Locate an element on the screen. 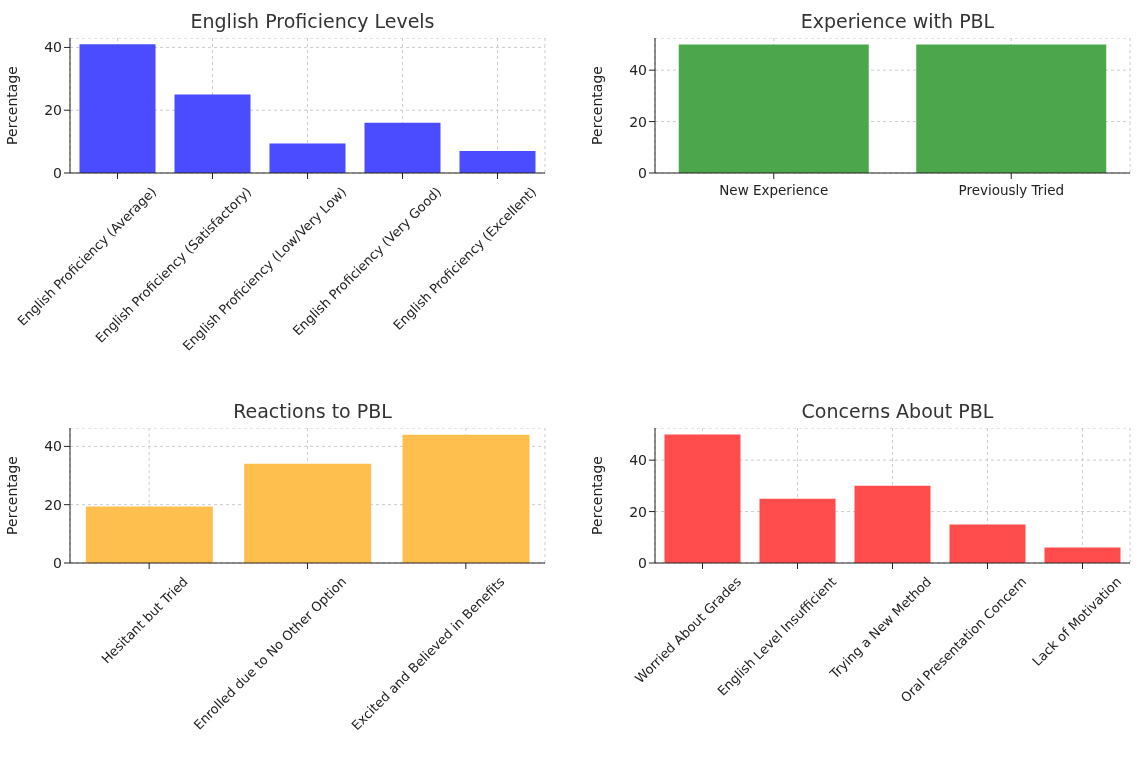 Image resolution: width=1140 pixels, height=761 pixels. chart-title: English Proficiency Levels is located at coordinates (312, 21).